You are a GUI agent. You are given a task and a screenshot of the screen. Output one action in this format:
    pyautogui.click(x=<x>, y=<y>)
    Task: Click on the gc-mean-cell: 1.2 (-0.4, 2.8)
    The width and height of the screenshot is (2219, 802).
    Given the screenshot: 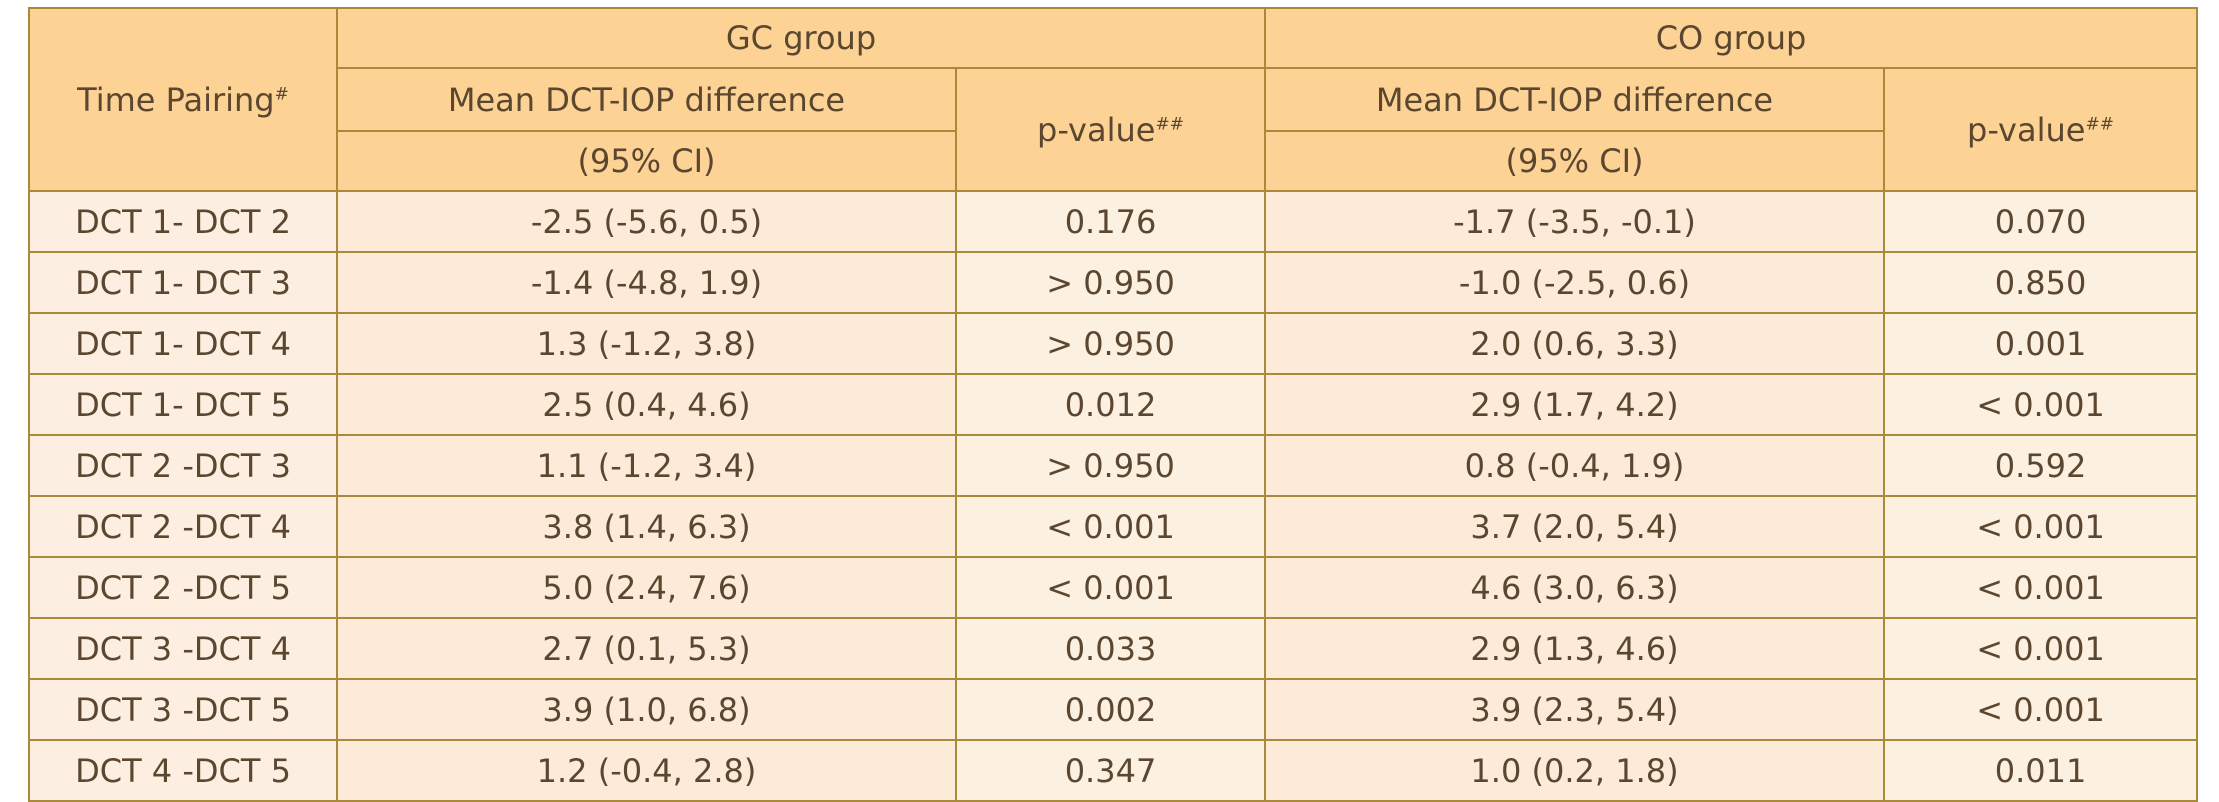 What is the action you would take?
    pyautogui.click(x=646, y=770)
    